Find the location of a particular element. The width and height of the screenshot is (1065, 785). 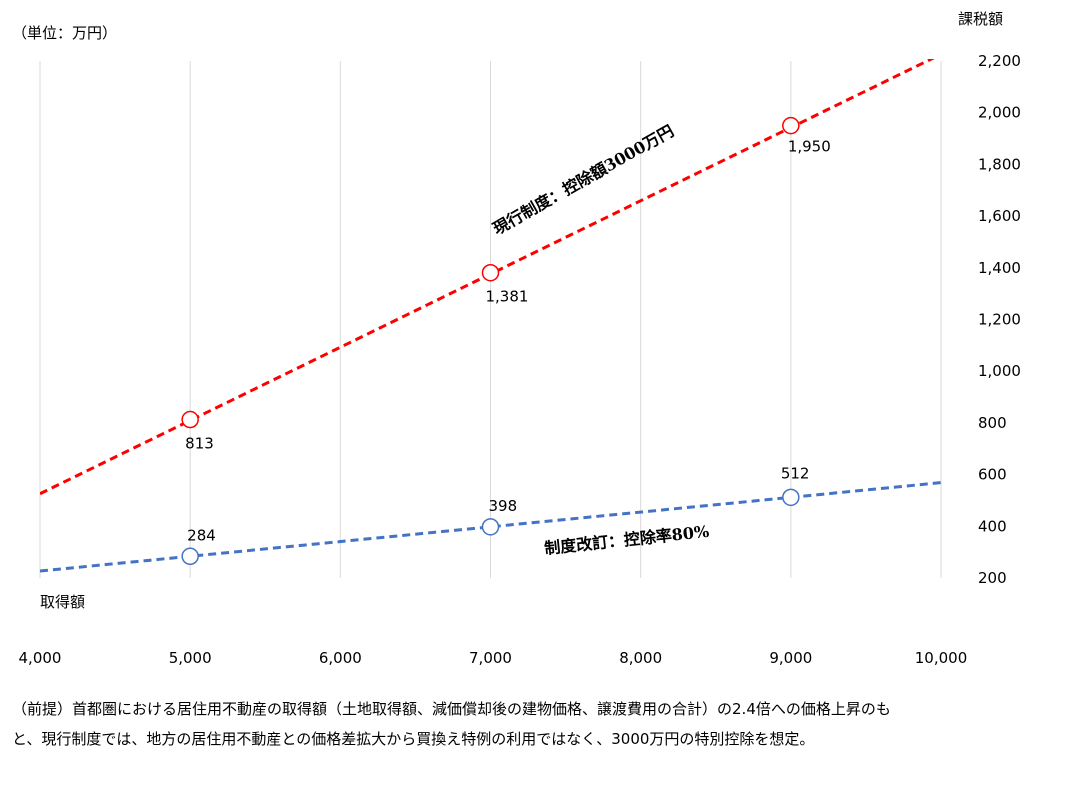

x-tick-label: 4,000 is located at coordinates (40, 658).